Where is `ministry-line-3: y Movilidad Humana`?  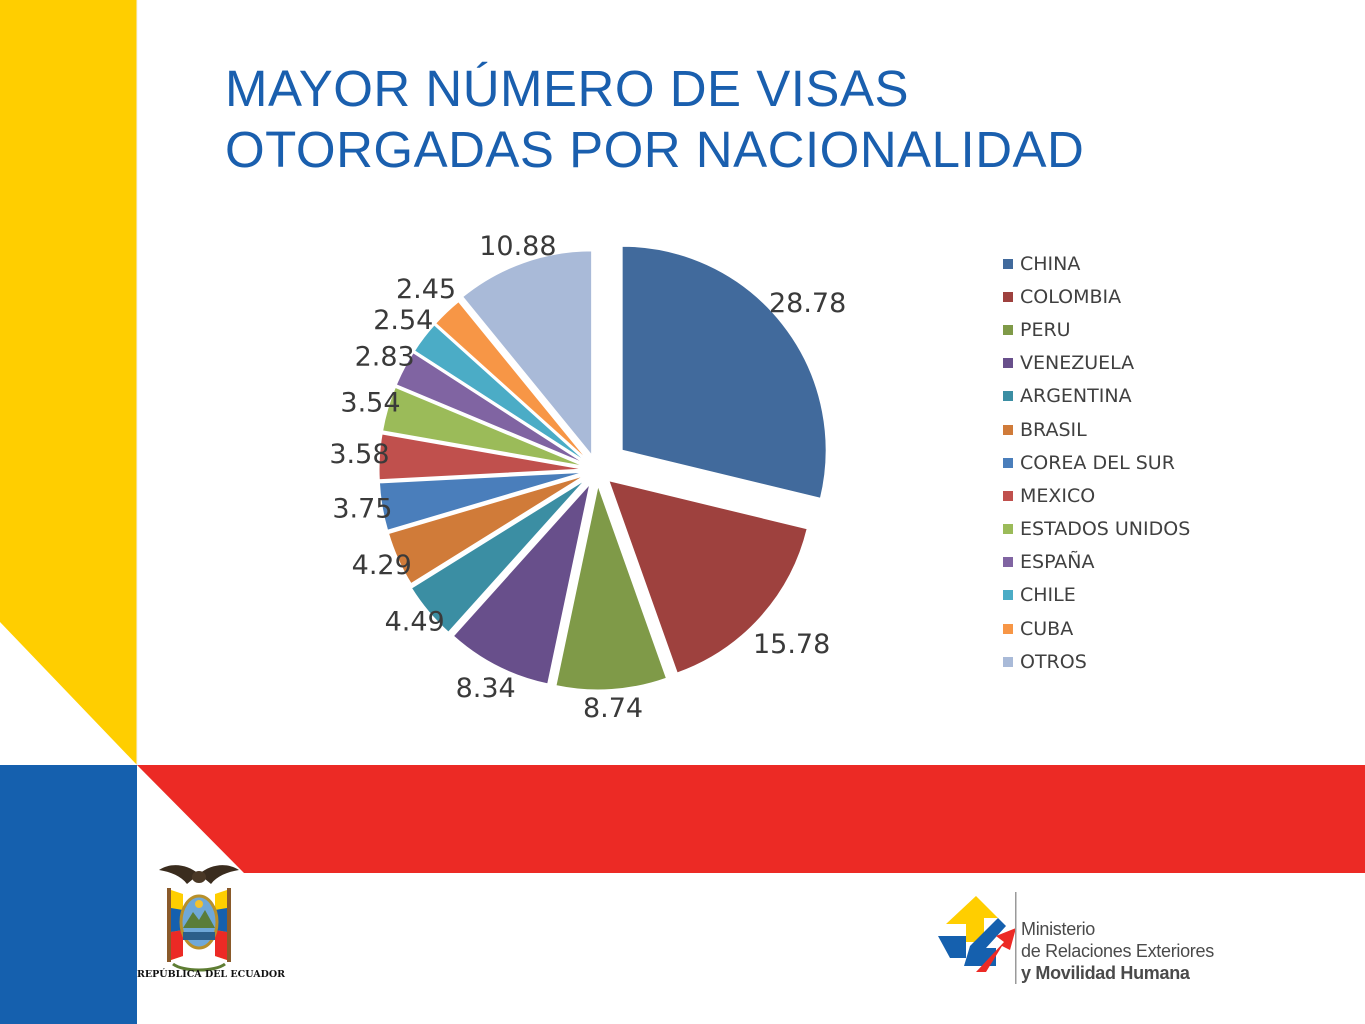 ministry-line-3: y Movilidad Humana is located at coordinates (1105, 973).